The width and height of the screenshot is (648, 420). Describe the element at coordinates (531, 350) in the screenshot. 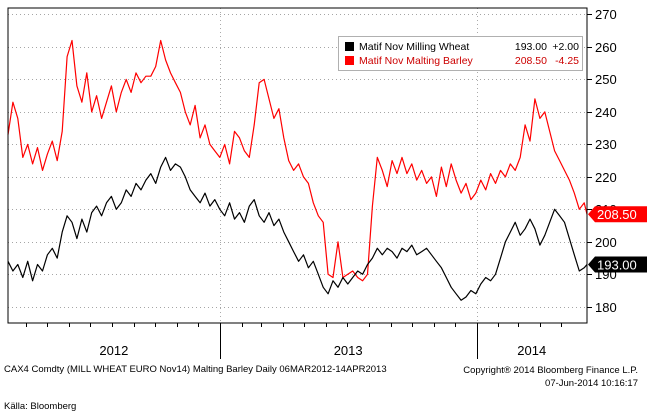

I see `x-period-label: 2014` at that location.